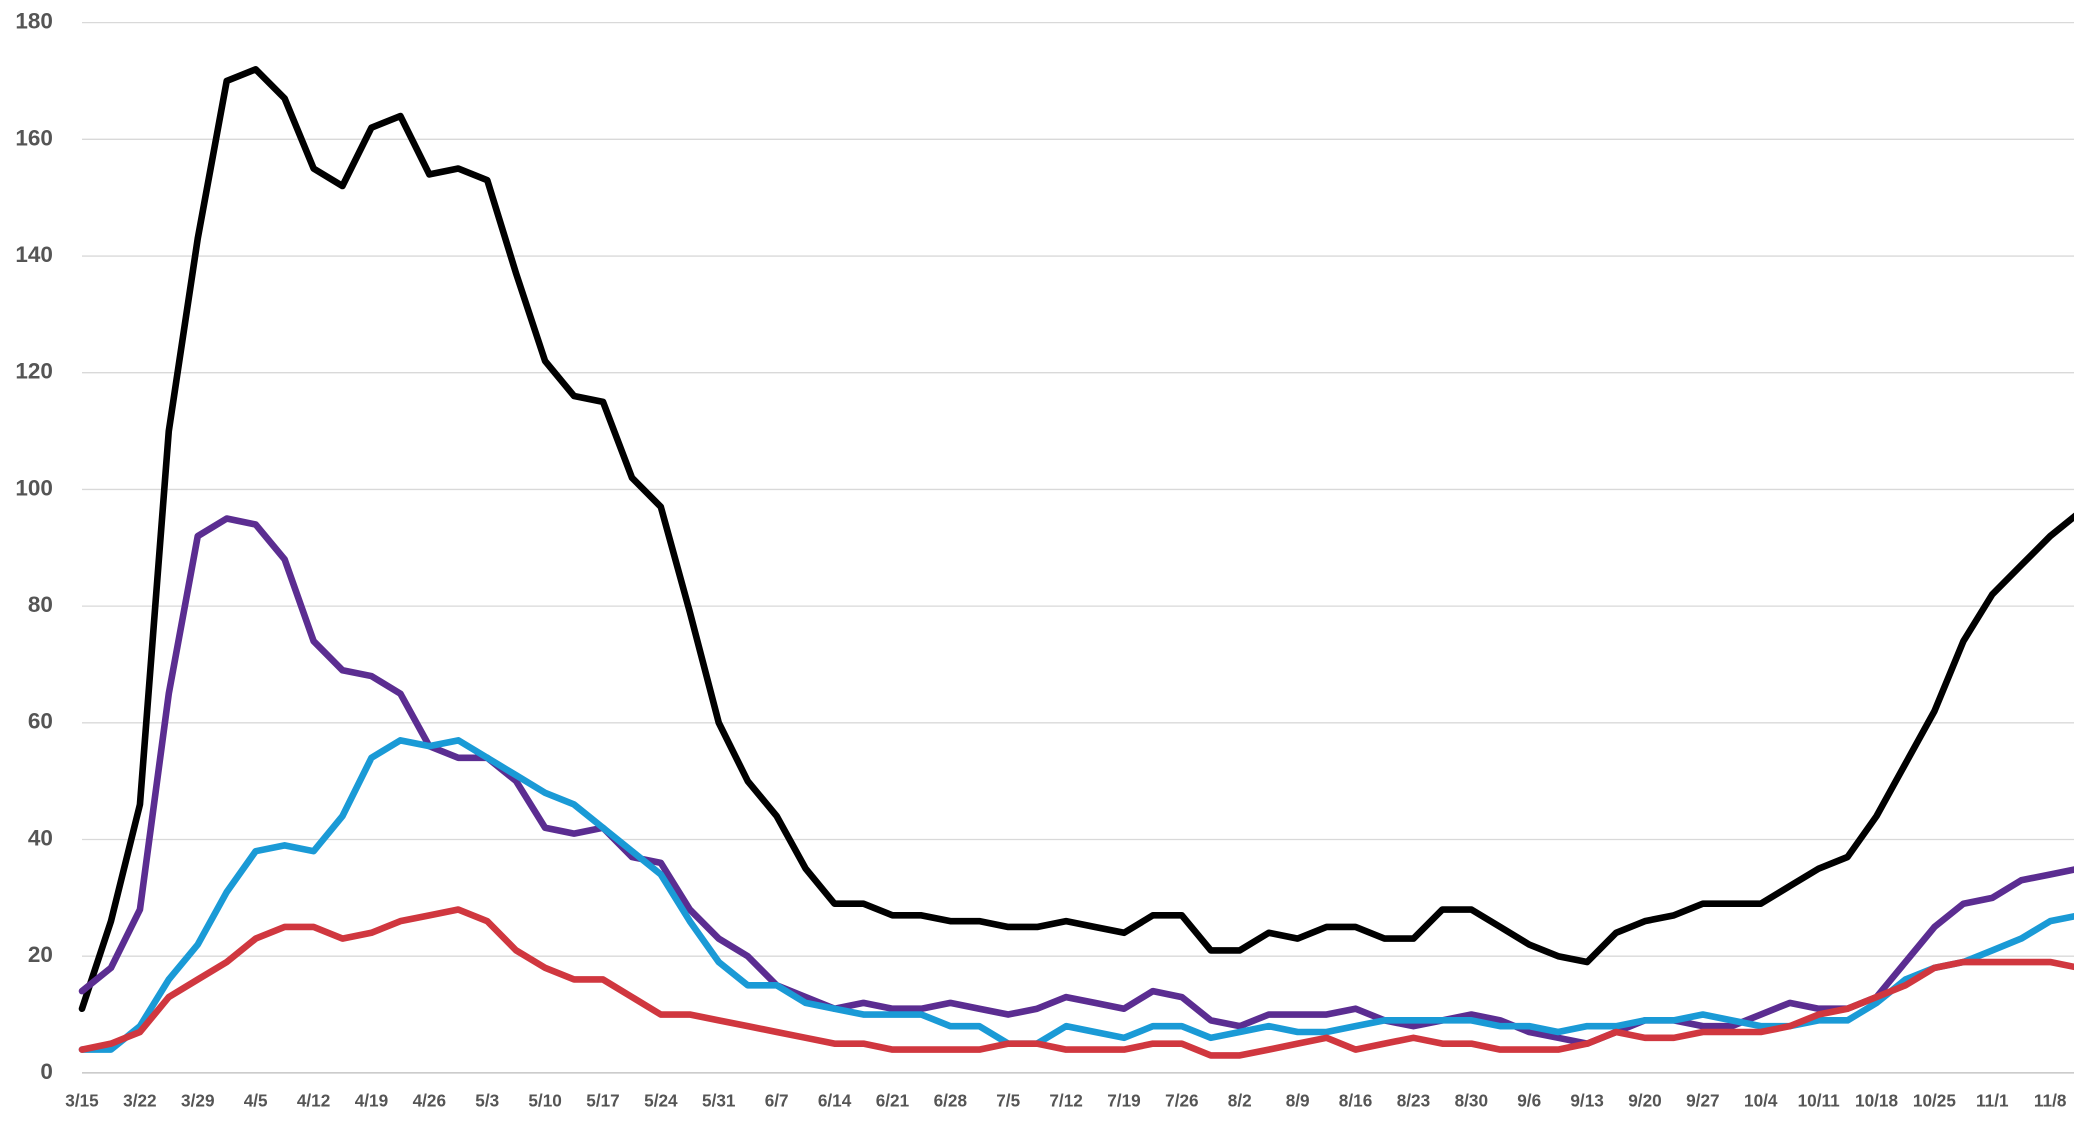  What do you see at coordinates (1076, 982) in the screenshot?
I see `line` at bounding box center [1076, 982].